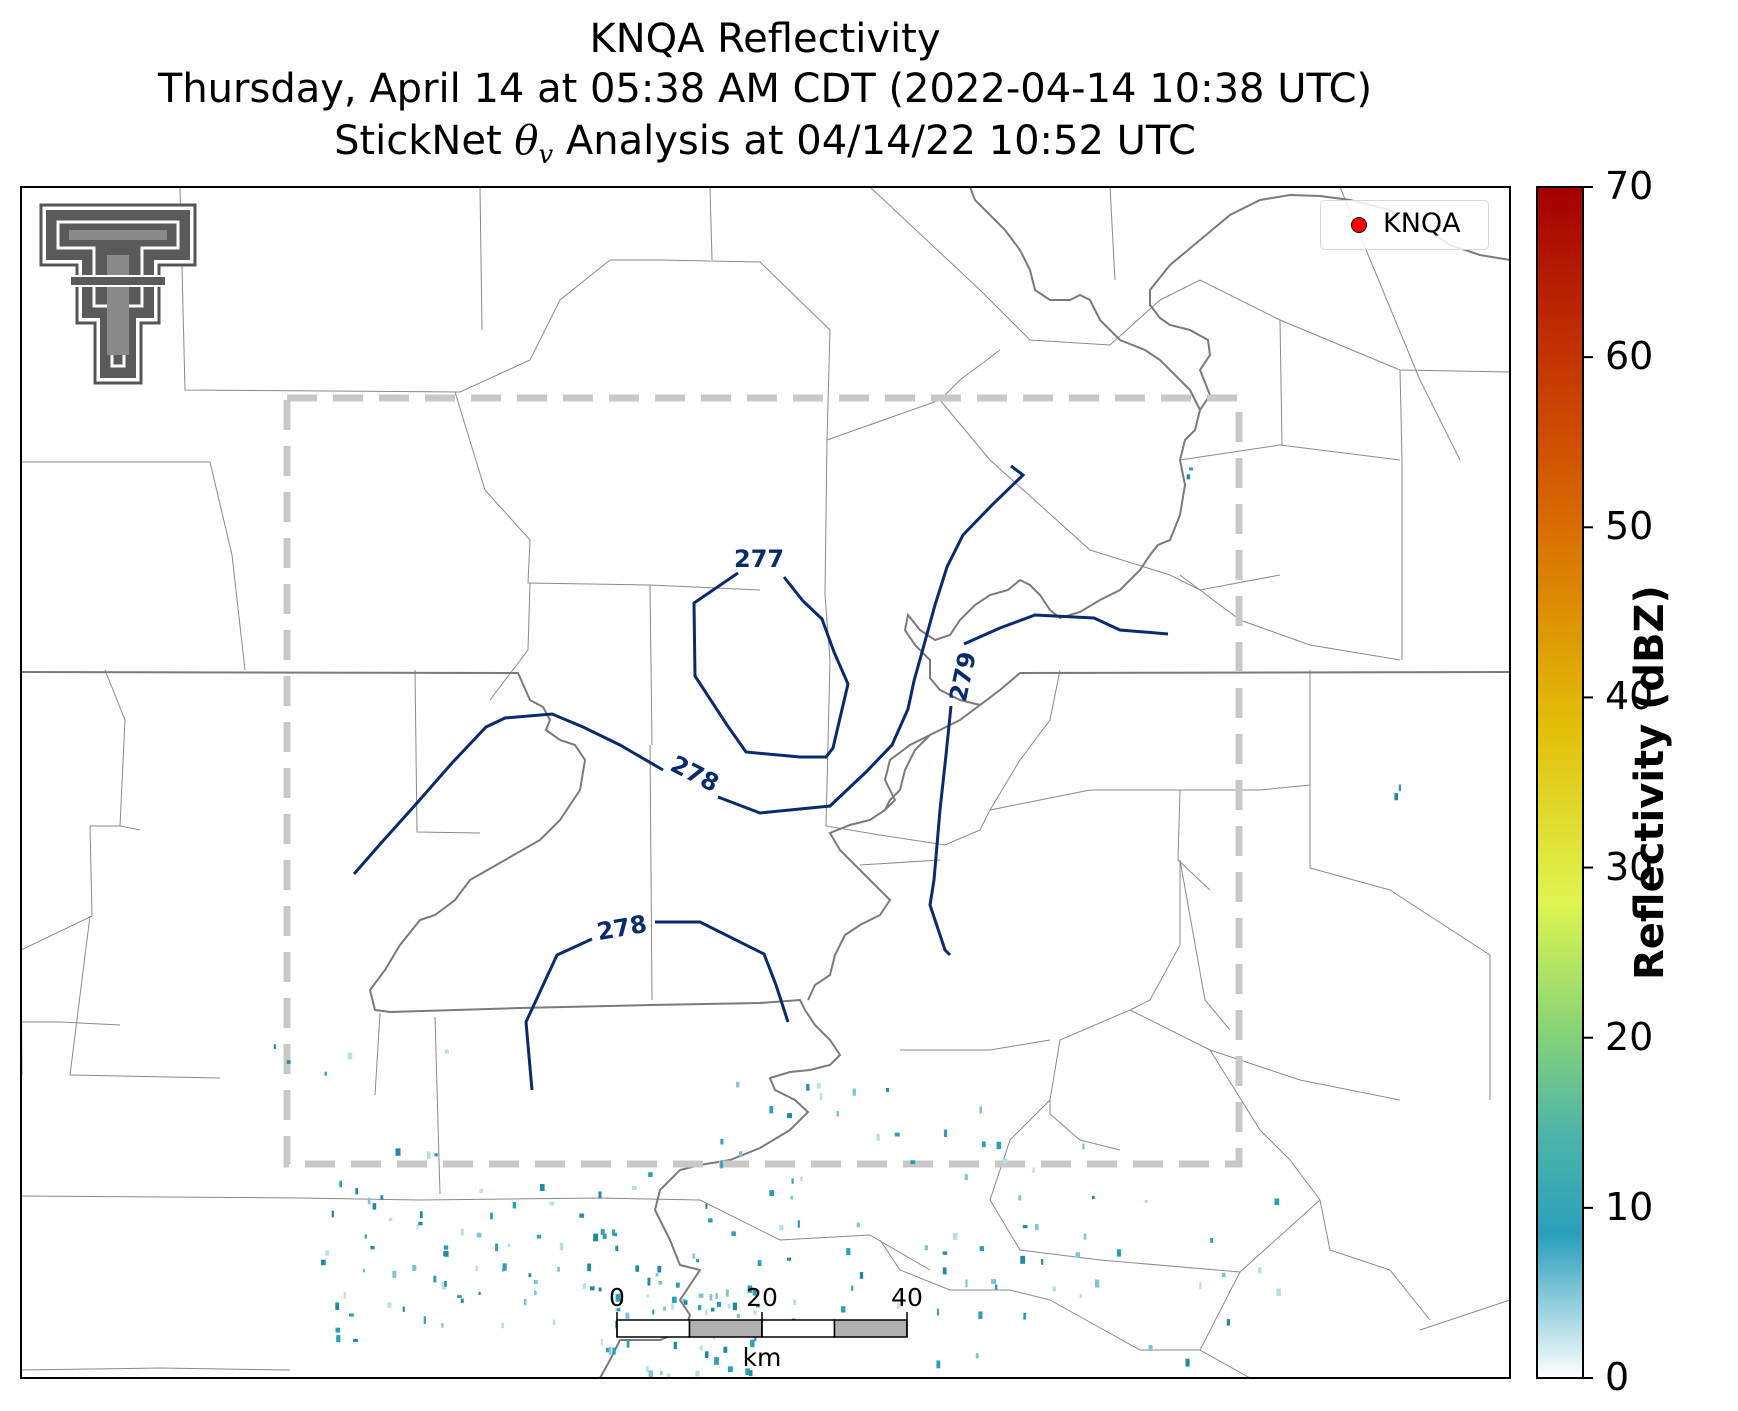 Image resolution: width=1738 pixels, height=1411 pixels. What do you see at coordinates (762, 1357) in the screenshot?
I see `scale-unit: km` at bounding box center [762, 1357].